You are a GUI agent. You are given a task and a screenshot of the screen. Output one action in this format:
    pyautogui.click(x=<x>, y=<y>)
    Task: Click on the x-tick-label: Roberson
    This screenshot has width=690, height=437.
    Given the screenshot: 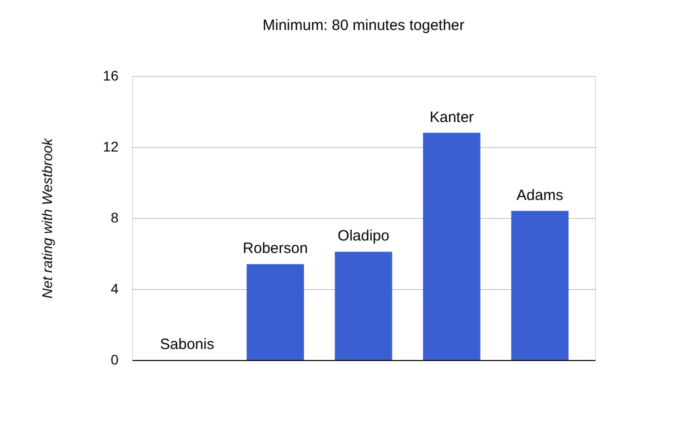 What is the action you would take?
    pyautogui.click(x=275, y=249)
    